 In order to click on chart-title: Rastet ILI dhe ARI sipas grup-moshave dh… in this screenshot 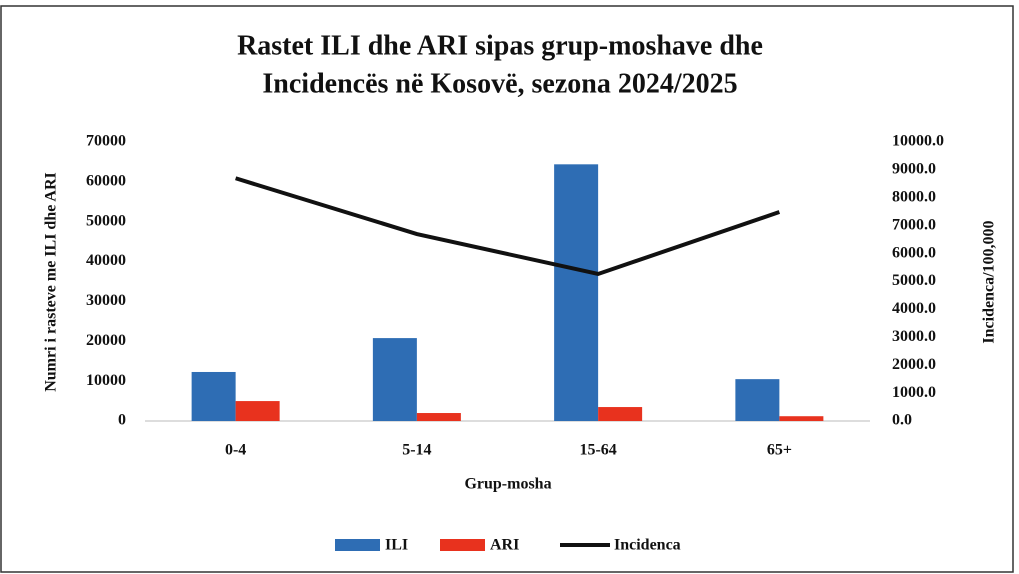, I will do `click(500, 45)`.